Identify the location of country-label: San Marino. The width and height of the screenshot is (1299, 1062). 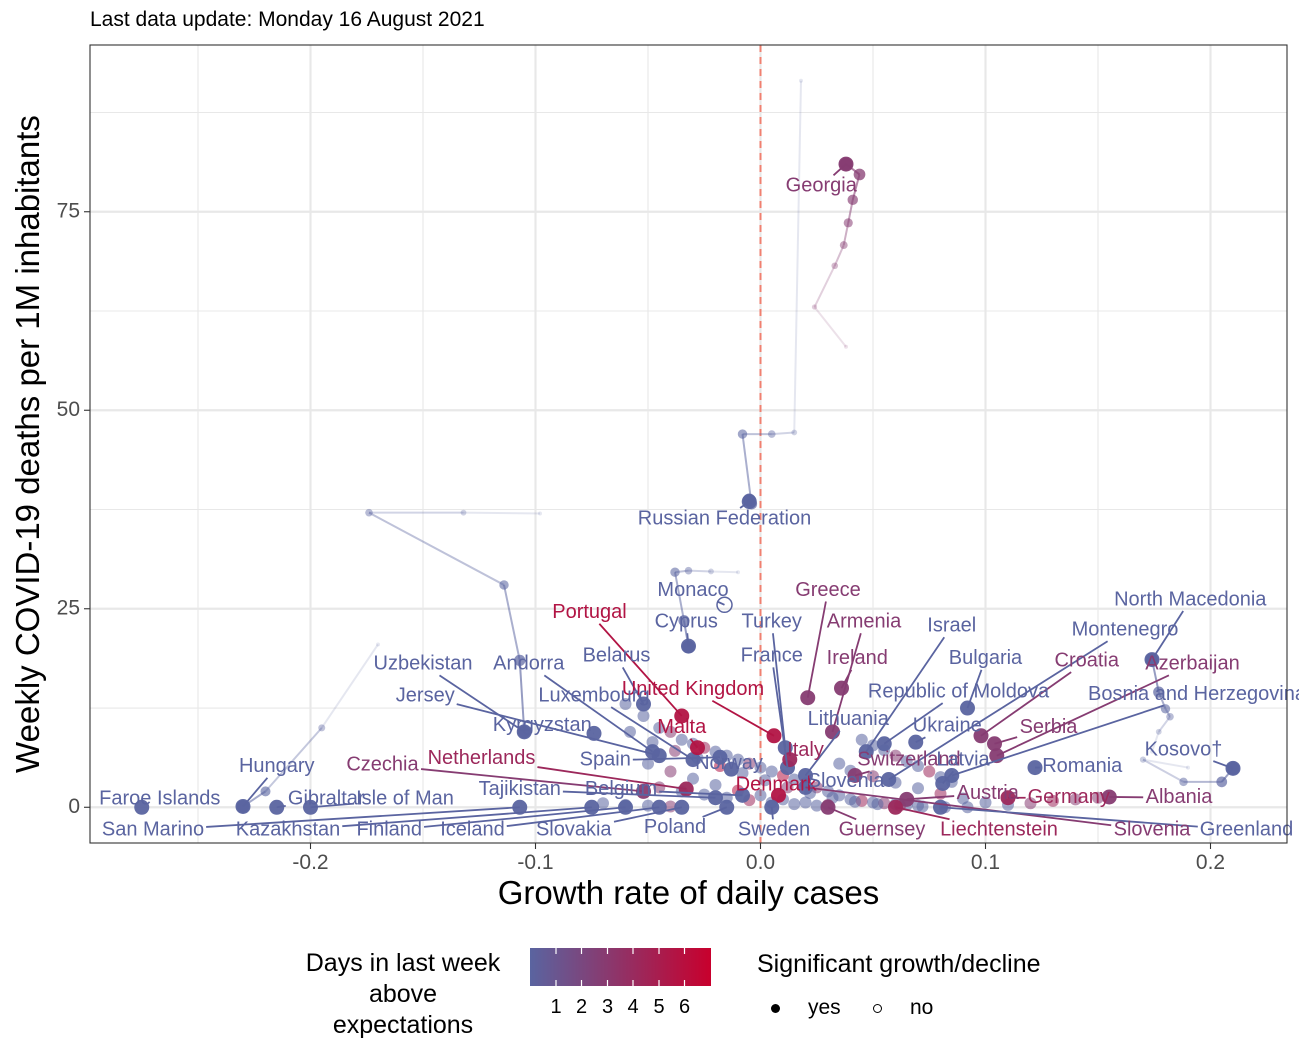
(153, 830).